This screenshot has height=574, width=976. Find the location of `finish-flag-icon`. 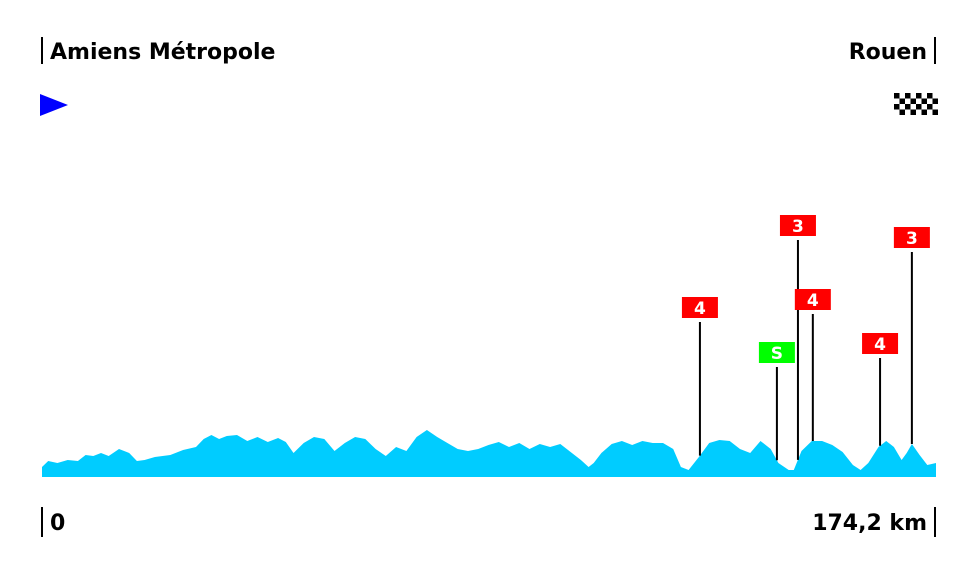

finish-flag-icon is located at coordinates (916, 104).